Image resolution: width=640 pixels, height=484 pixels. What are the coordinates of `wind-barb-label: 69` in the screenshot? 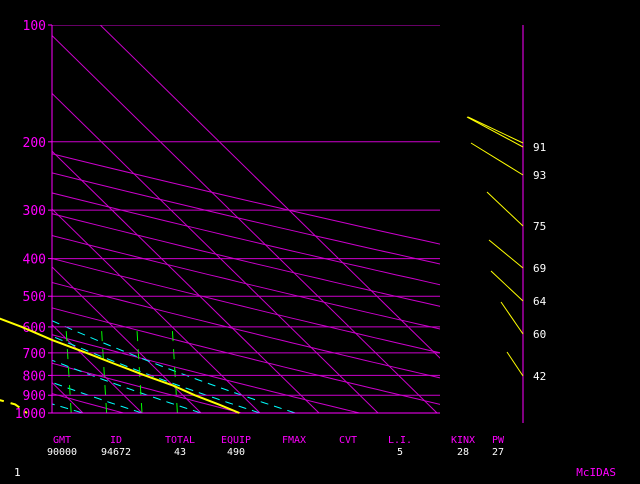 It's located at (539, 268).